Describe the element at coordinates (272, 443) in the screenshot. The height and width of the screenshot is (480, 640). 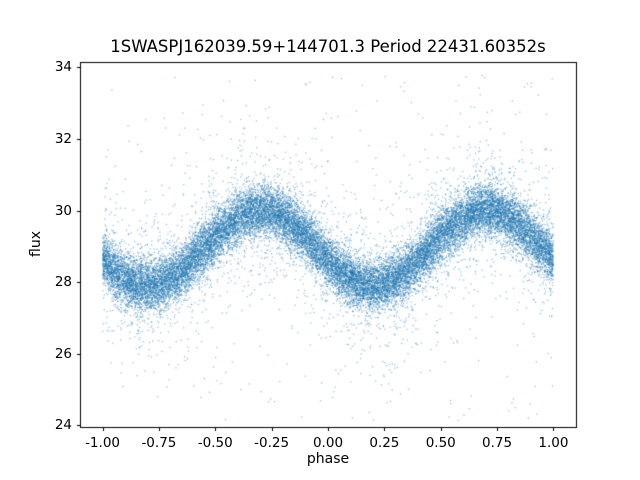
I see `x-tick-label: -0.25` at that location.